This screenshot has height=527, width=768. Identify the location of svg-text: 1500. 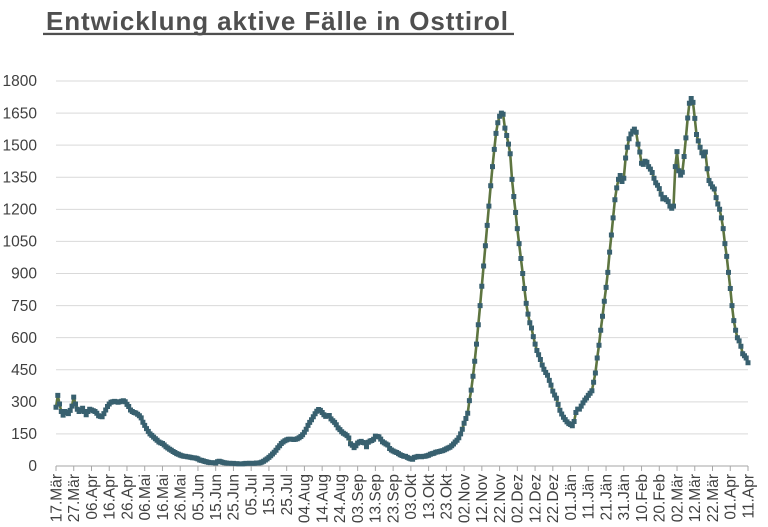
(20, 145).